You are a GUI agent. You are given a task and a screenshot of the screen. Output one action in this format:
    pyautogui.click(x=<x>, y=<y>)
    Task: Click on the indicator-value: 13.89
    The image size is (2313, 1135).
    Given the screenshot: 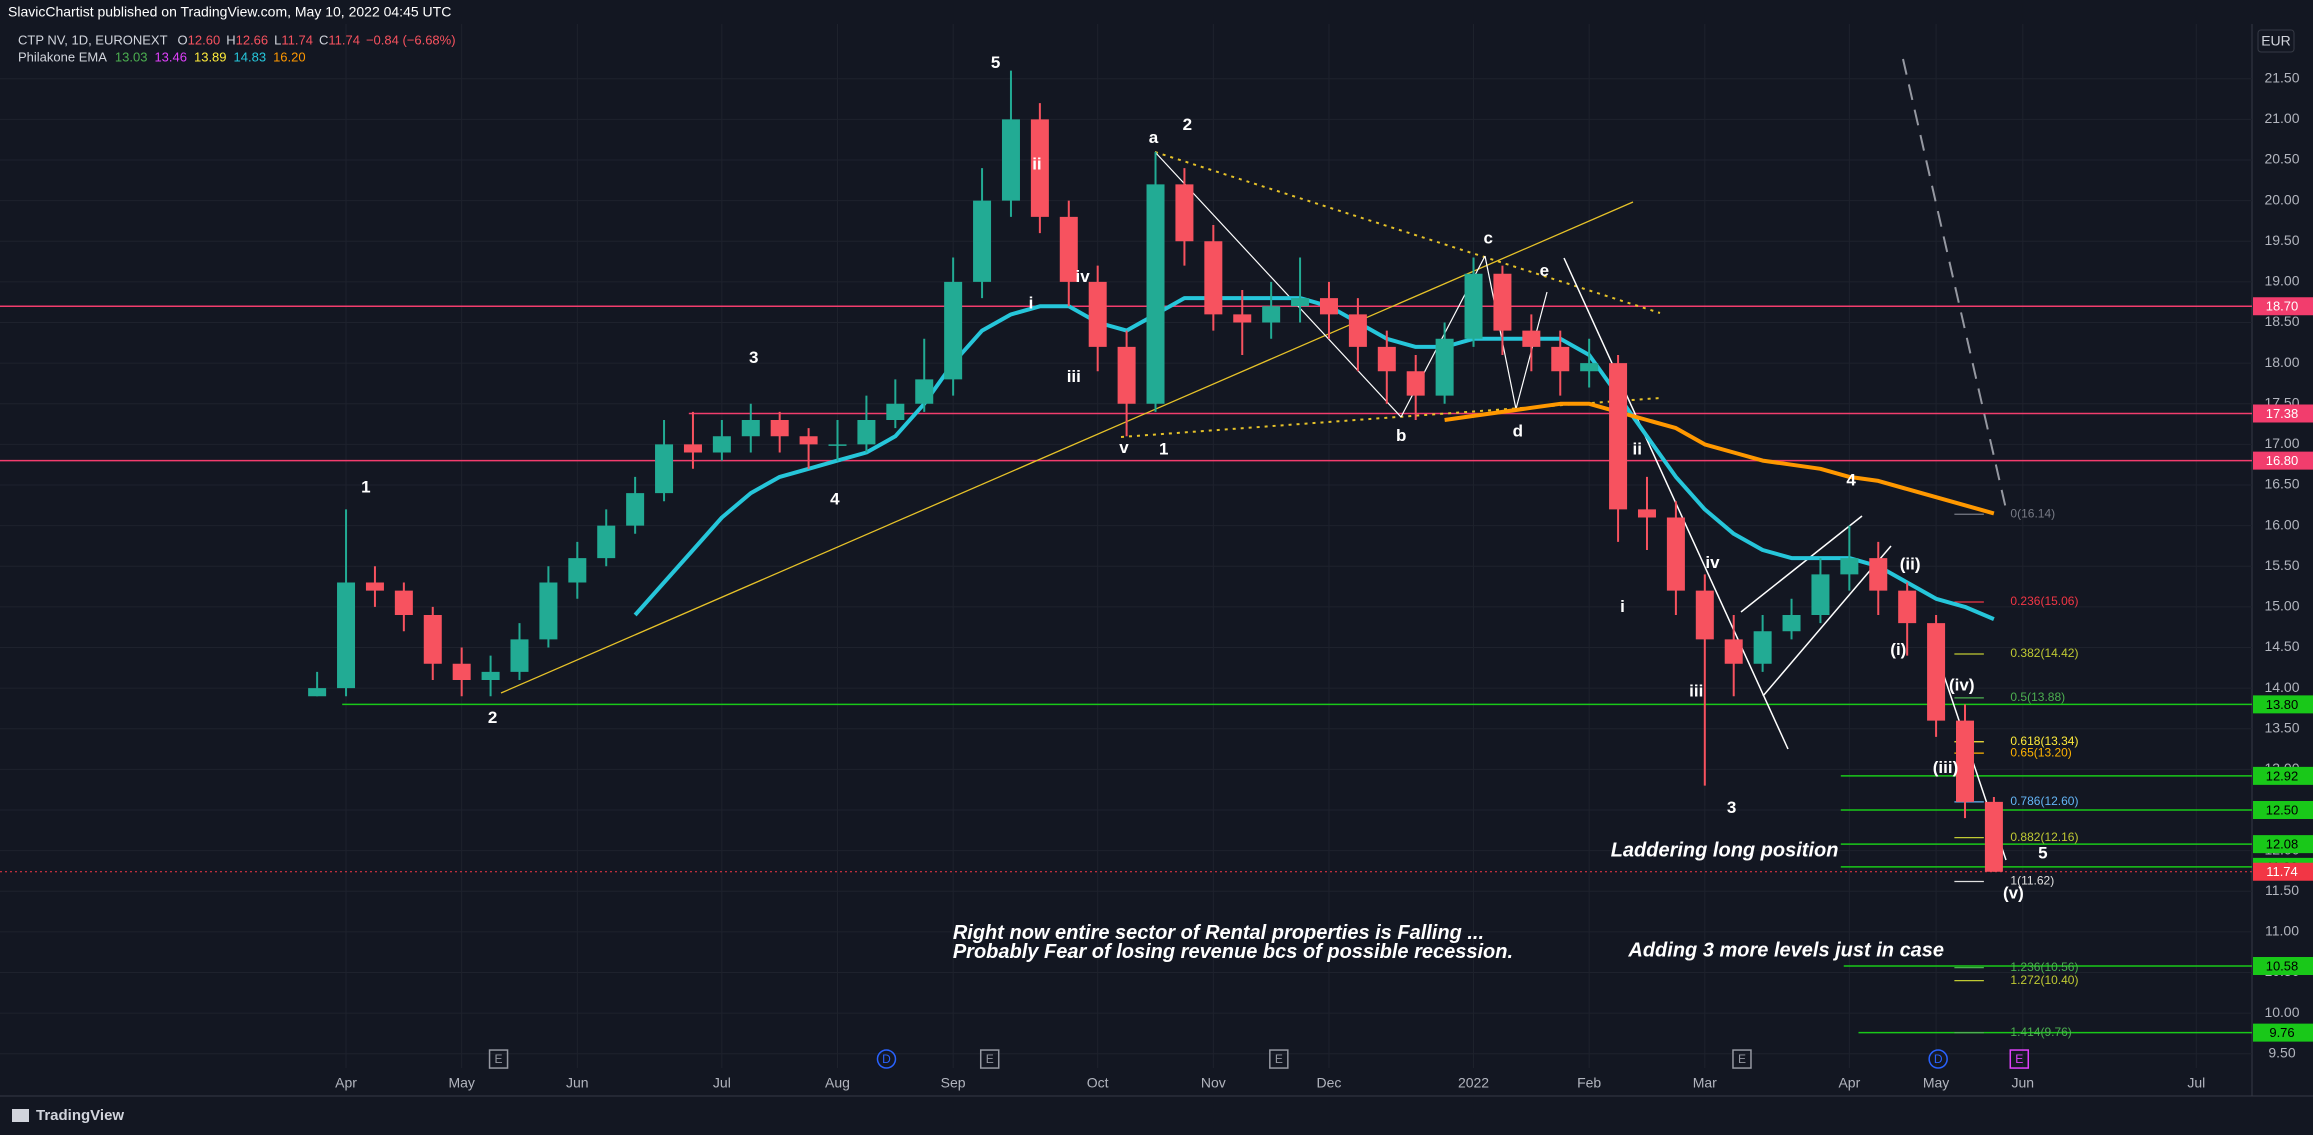 What is the action you would take?
    pyautogui.click(x=210, y=56)
    